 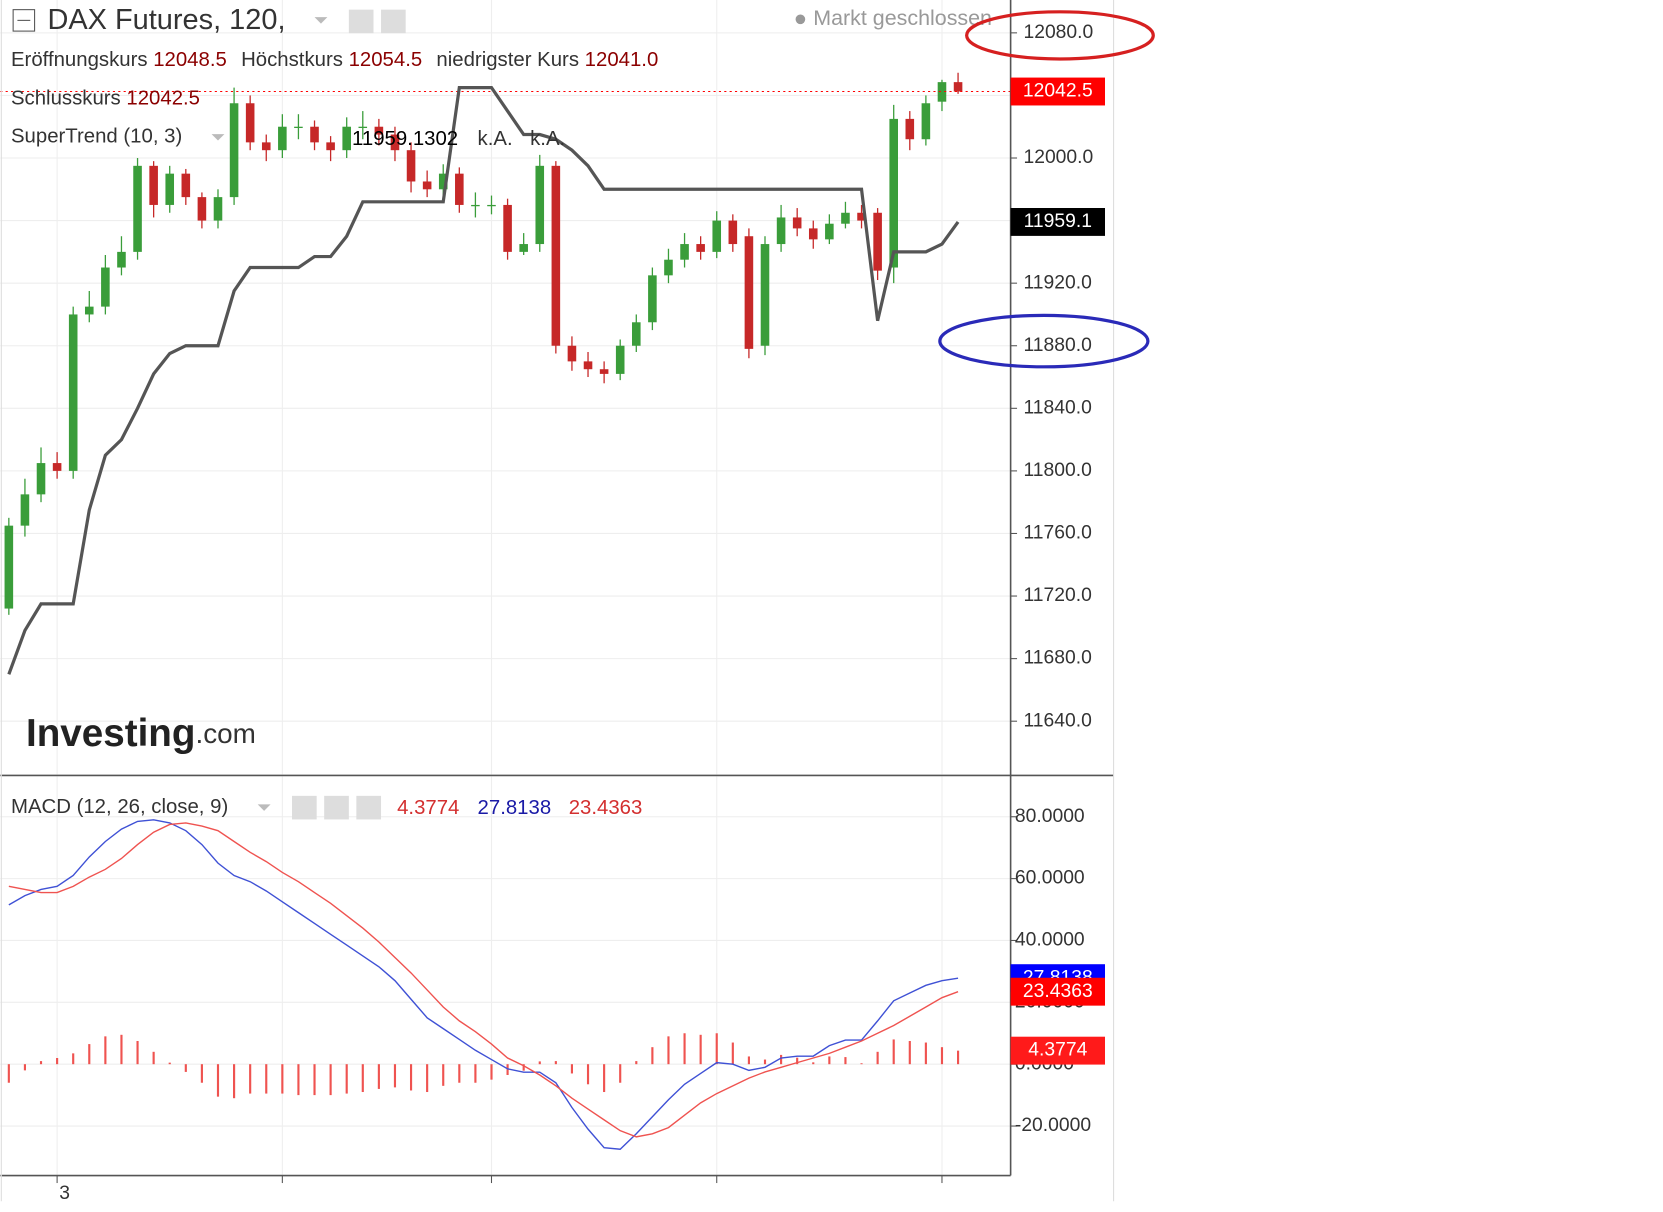 I want to click on watermark-brand: Investing.com, so click(x=141, y=733).